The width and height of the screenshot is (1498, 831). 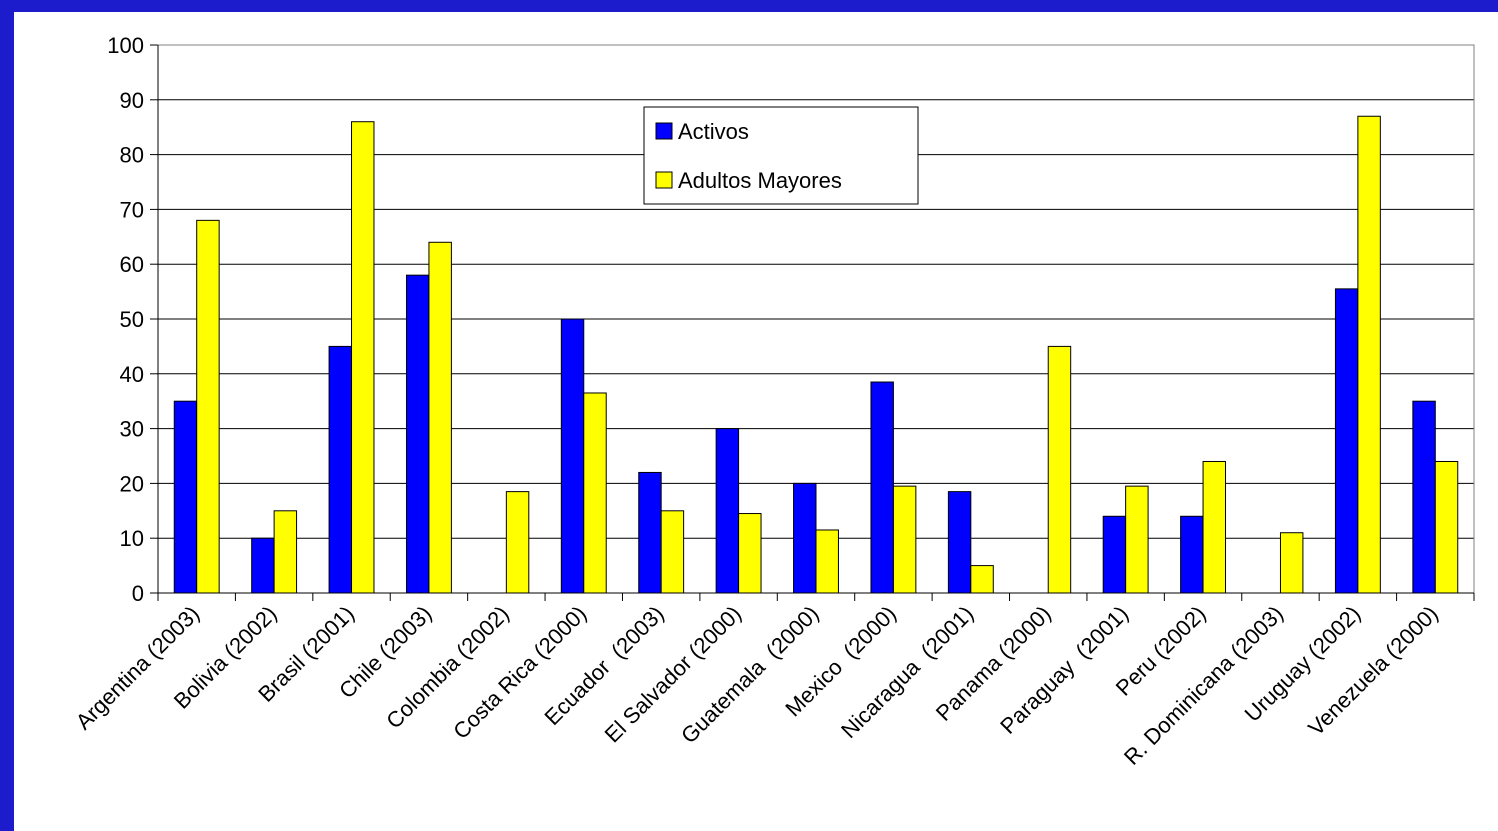 I want to click on legend-swatch-activos, so click(x=664, y=131).